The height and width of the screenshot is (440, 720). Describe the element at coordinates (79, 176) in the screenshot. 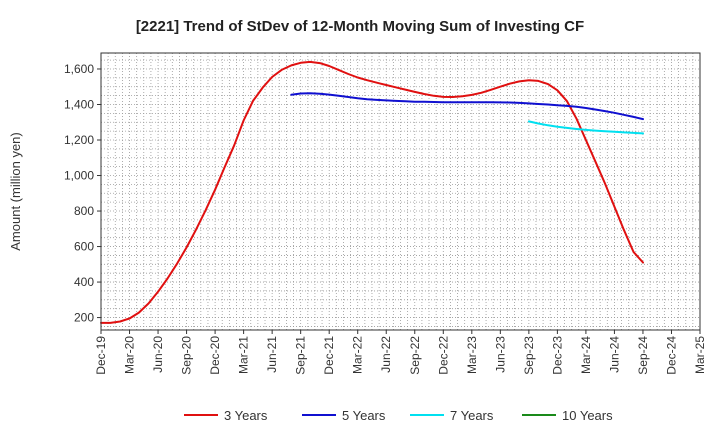

I see `y-tick-label: 1,000` at that location.